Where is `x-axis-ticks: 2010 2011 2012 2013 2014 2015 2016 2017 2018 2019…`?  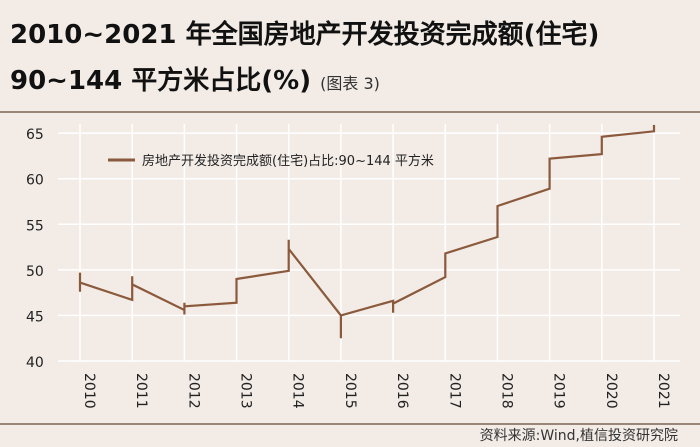 x-axis-ticks: 2010 2011 2012 2013 2014 2015 2016 2017 2018 2019… is located at coordinates (376, 391).